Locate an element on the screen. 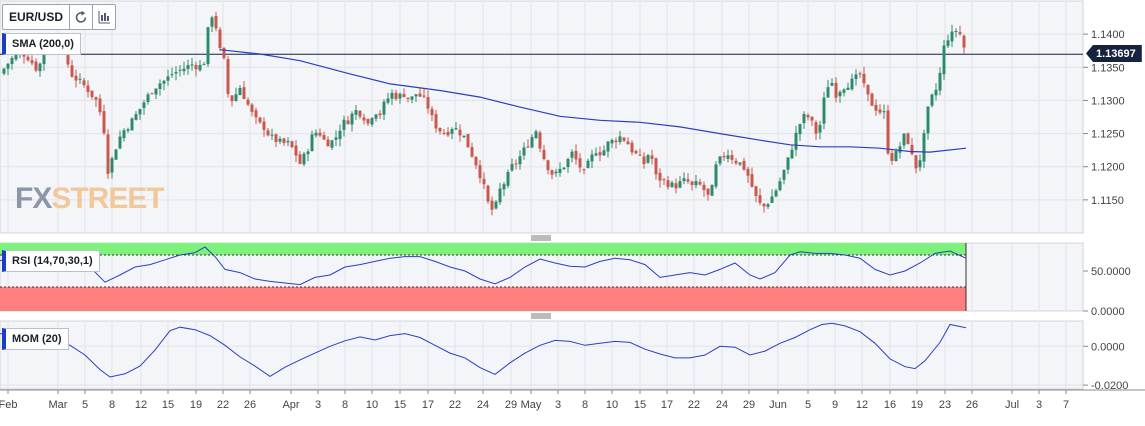  refresh-button is located at coordinates (82, 17).